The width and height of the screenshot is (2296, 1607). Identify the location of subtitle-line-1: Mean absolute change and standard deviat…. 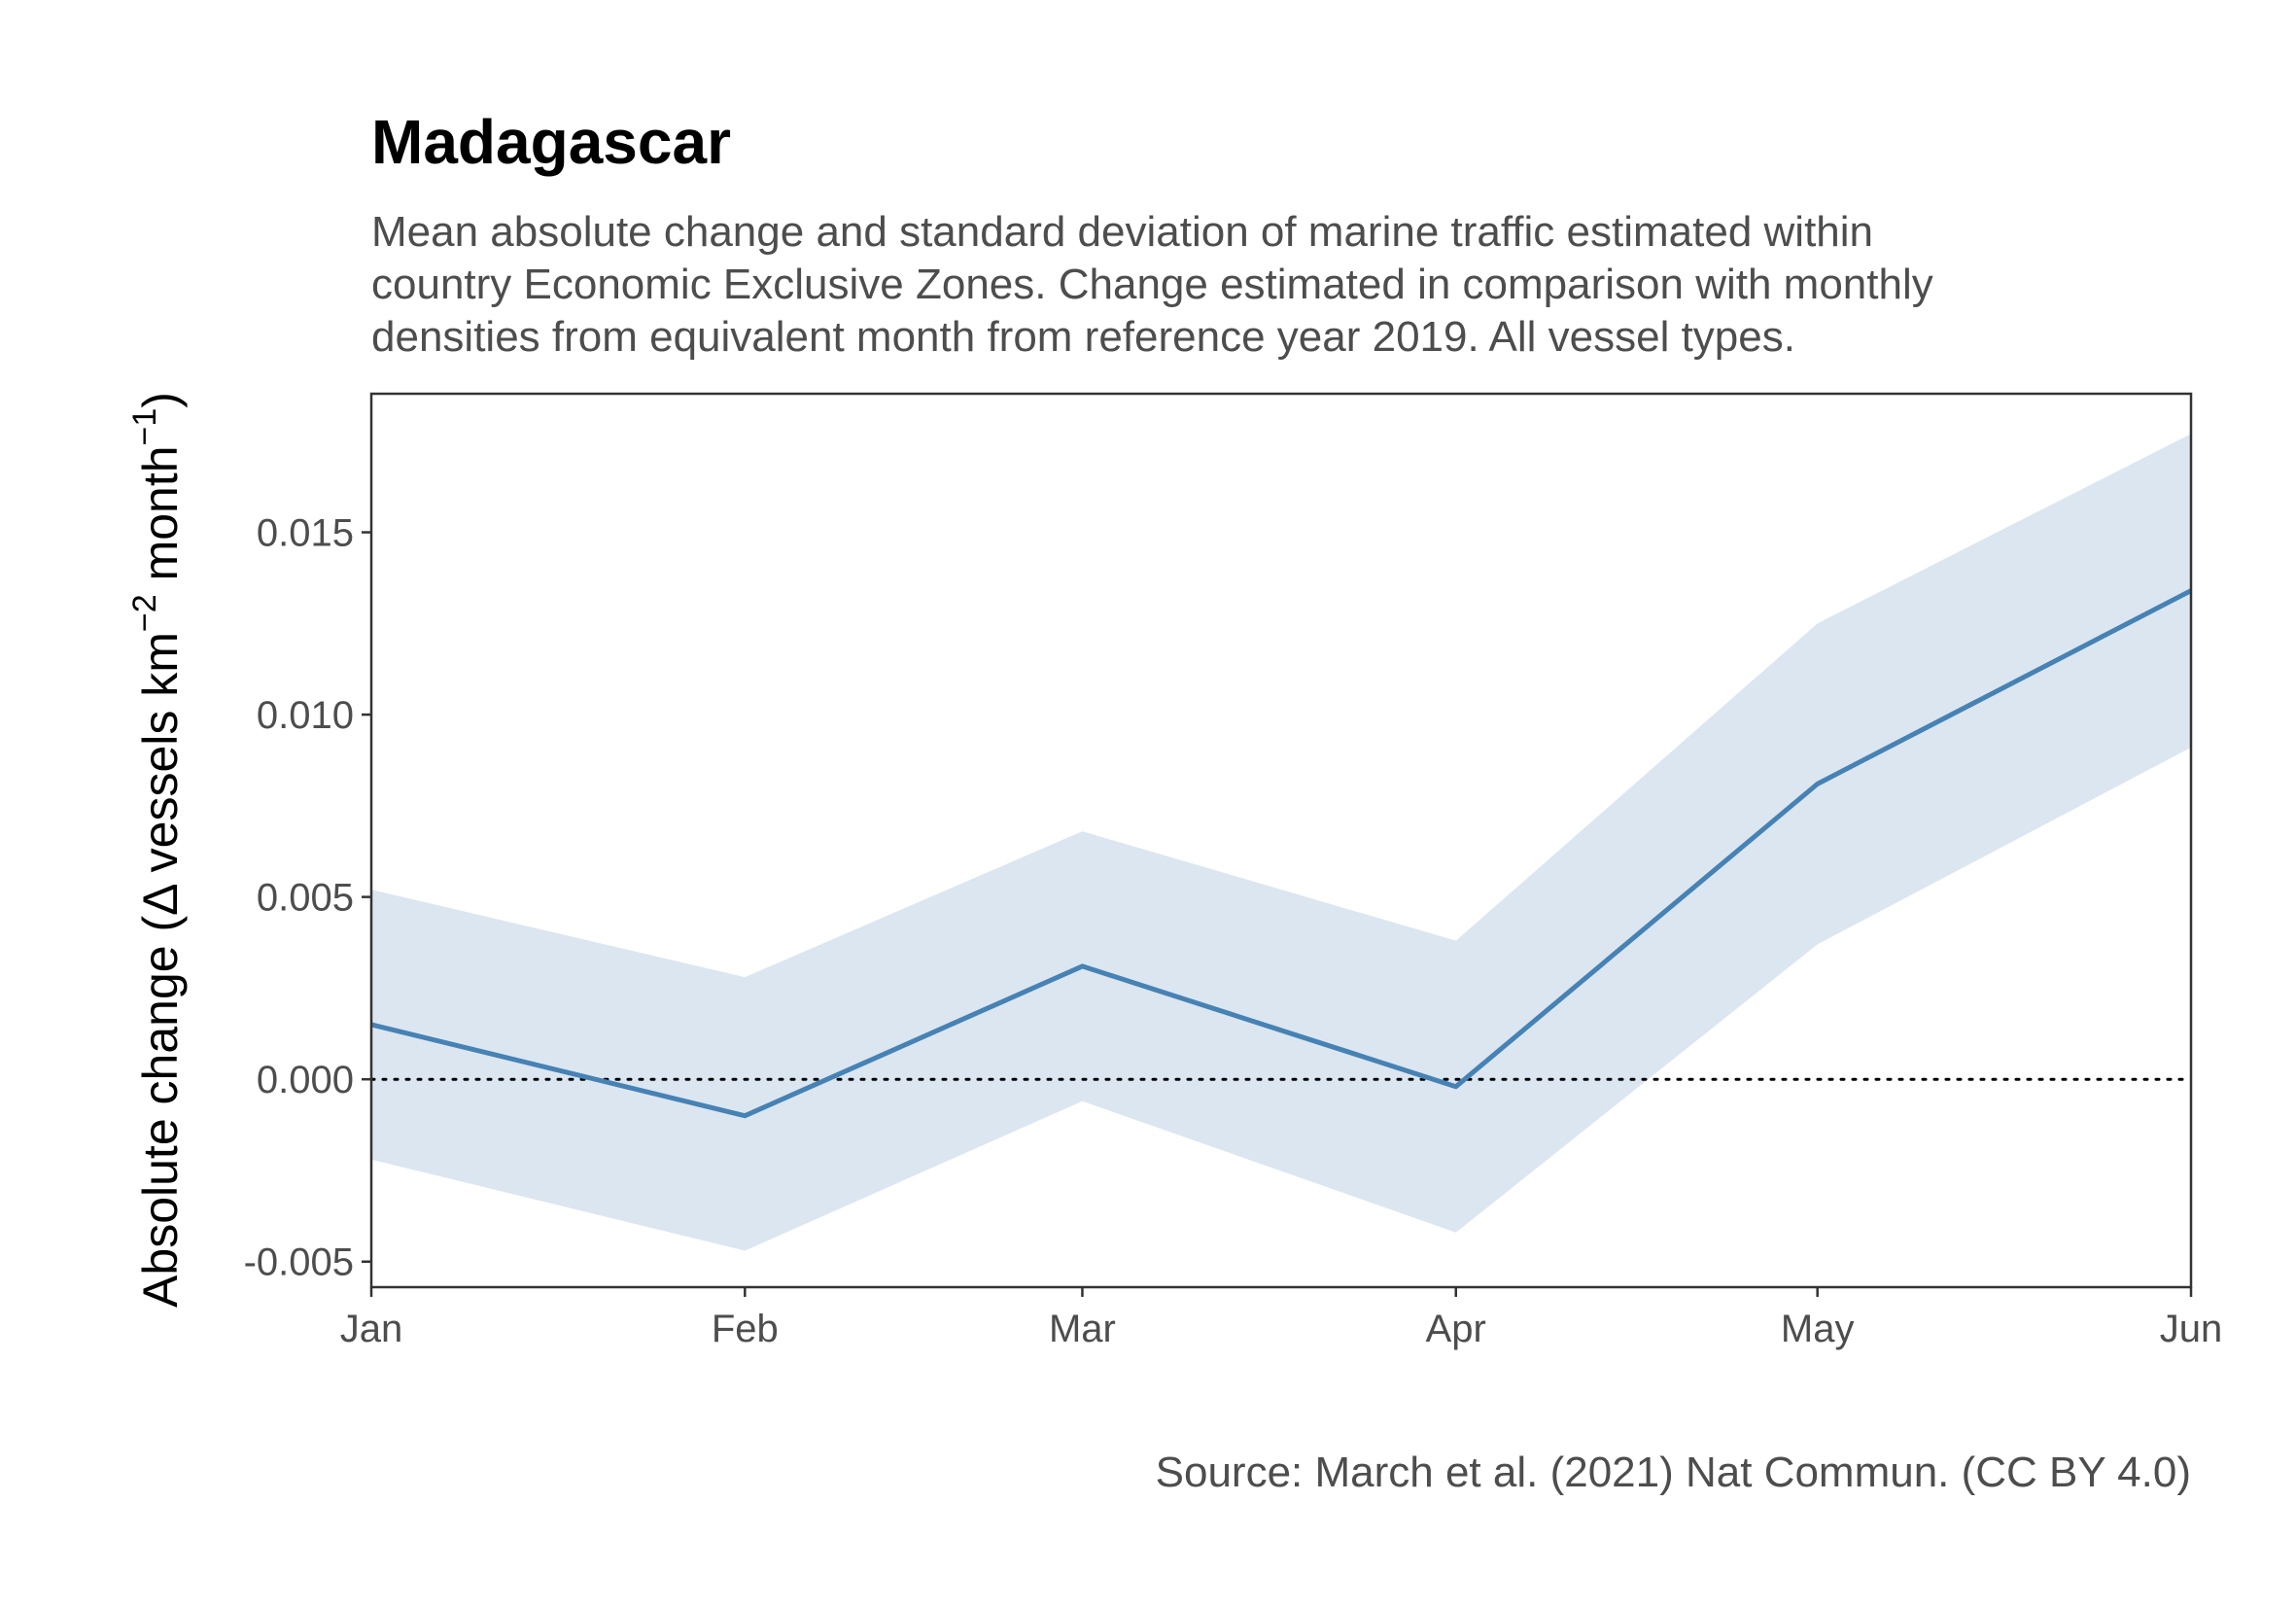
(1122, 232).